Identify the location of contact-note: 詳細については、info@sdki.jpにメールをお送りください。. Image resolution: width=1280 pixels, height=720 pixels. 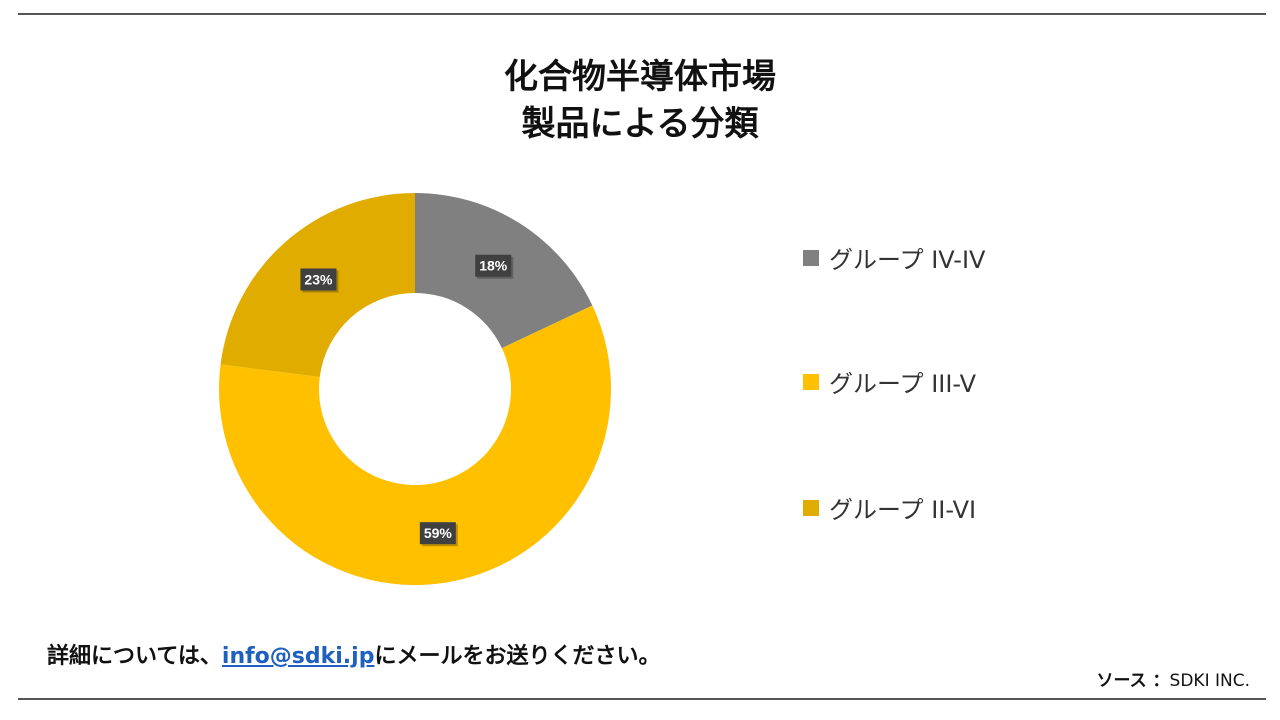
(353, 654).